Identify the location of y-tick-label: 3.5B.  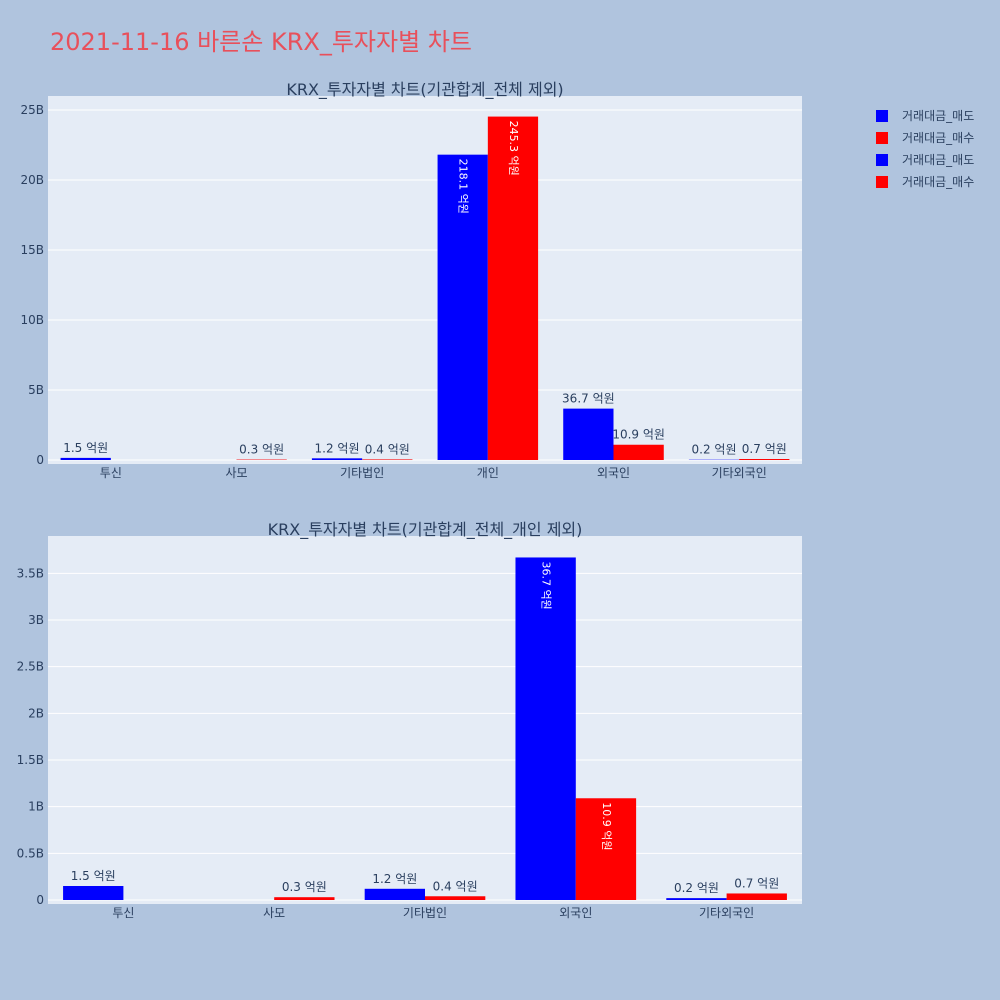
(30, 573).